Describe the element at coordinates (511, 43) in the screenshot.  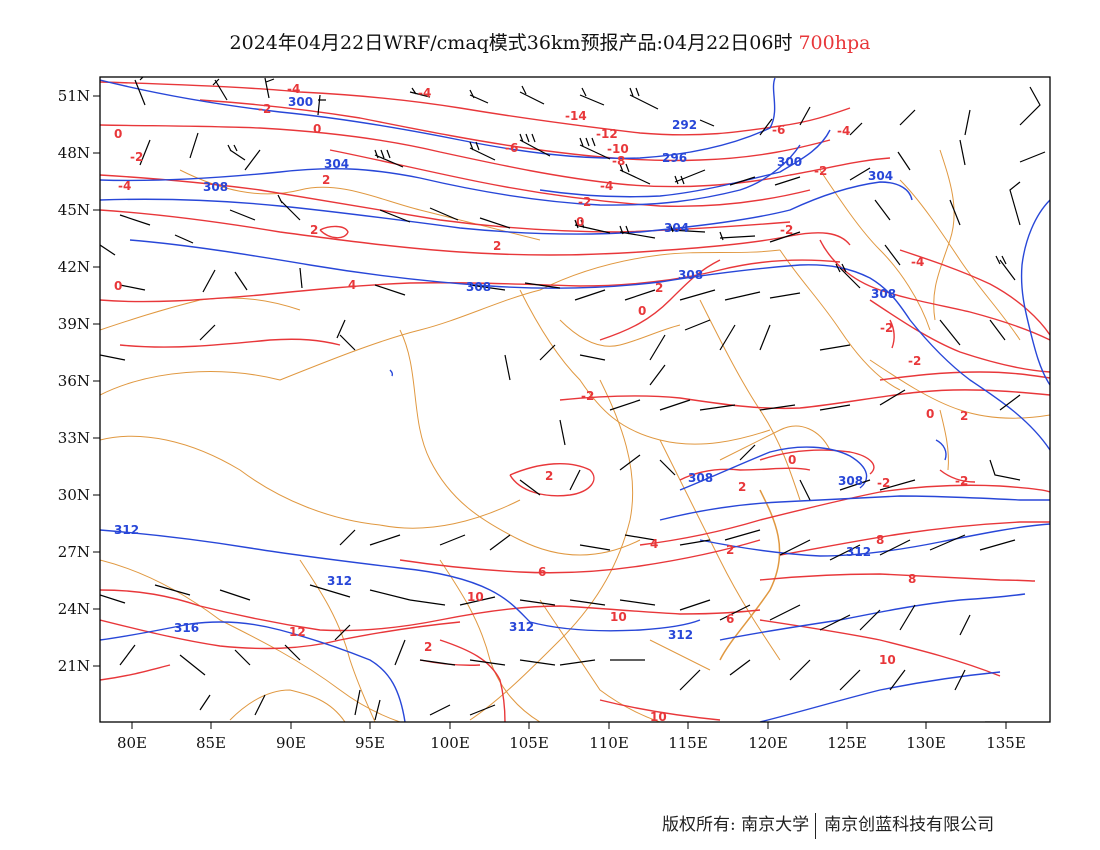
I see `title-main: 2024年04月22日WRF/cmaq模式36km预报产品:04月22日06时` at that location.